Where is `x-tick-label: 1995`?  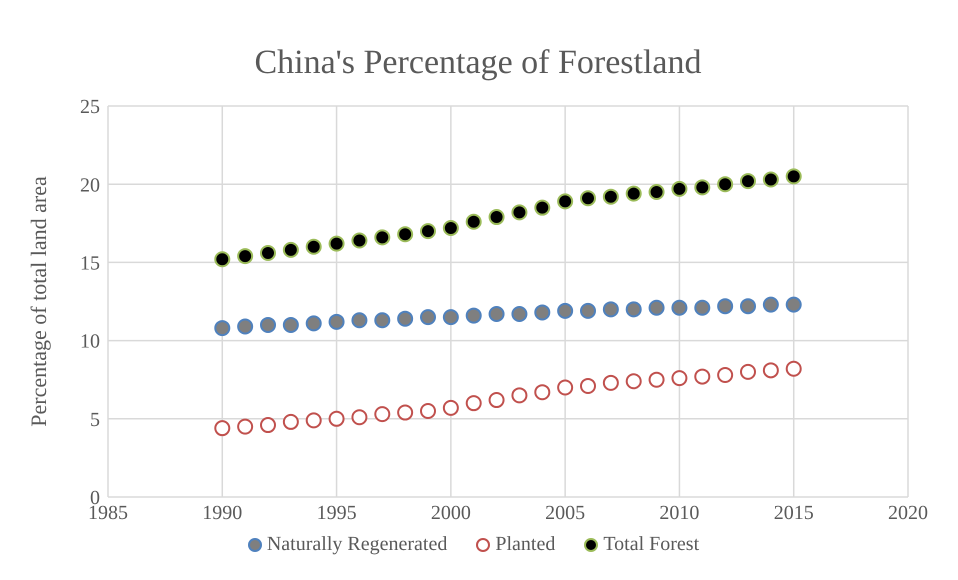
x-tick-label: 1995 is located at coordinates (336, 513).